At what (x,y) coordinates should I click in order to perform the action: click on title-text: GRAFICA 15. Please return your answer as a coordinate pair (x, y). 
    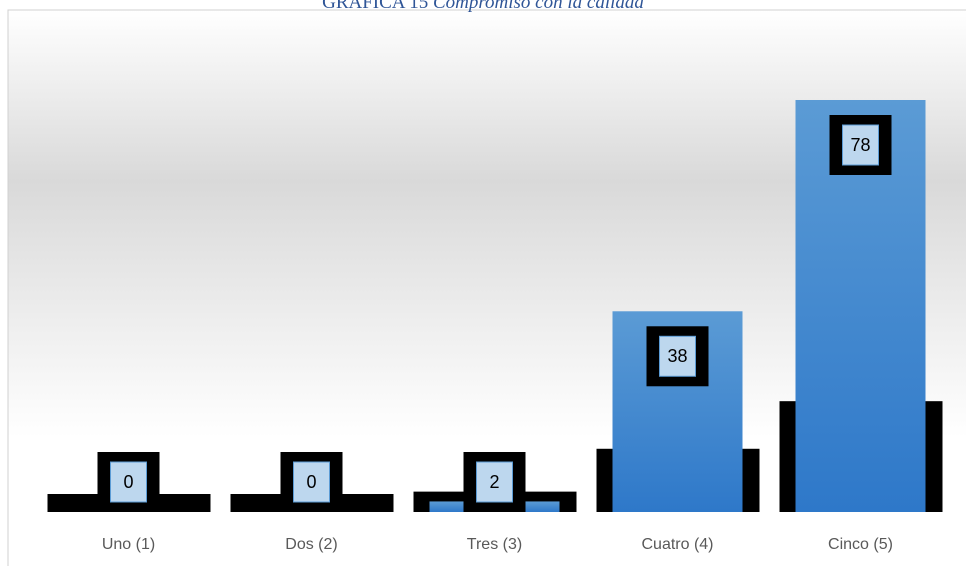
    Looking at the image, I should click on (375, 6).